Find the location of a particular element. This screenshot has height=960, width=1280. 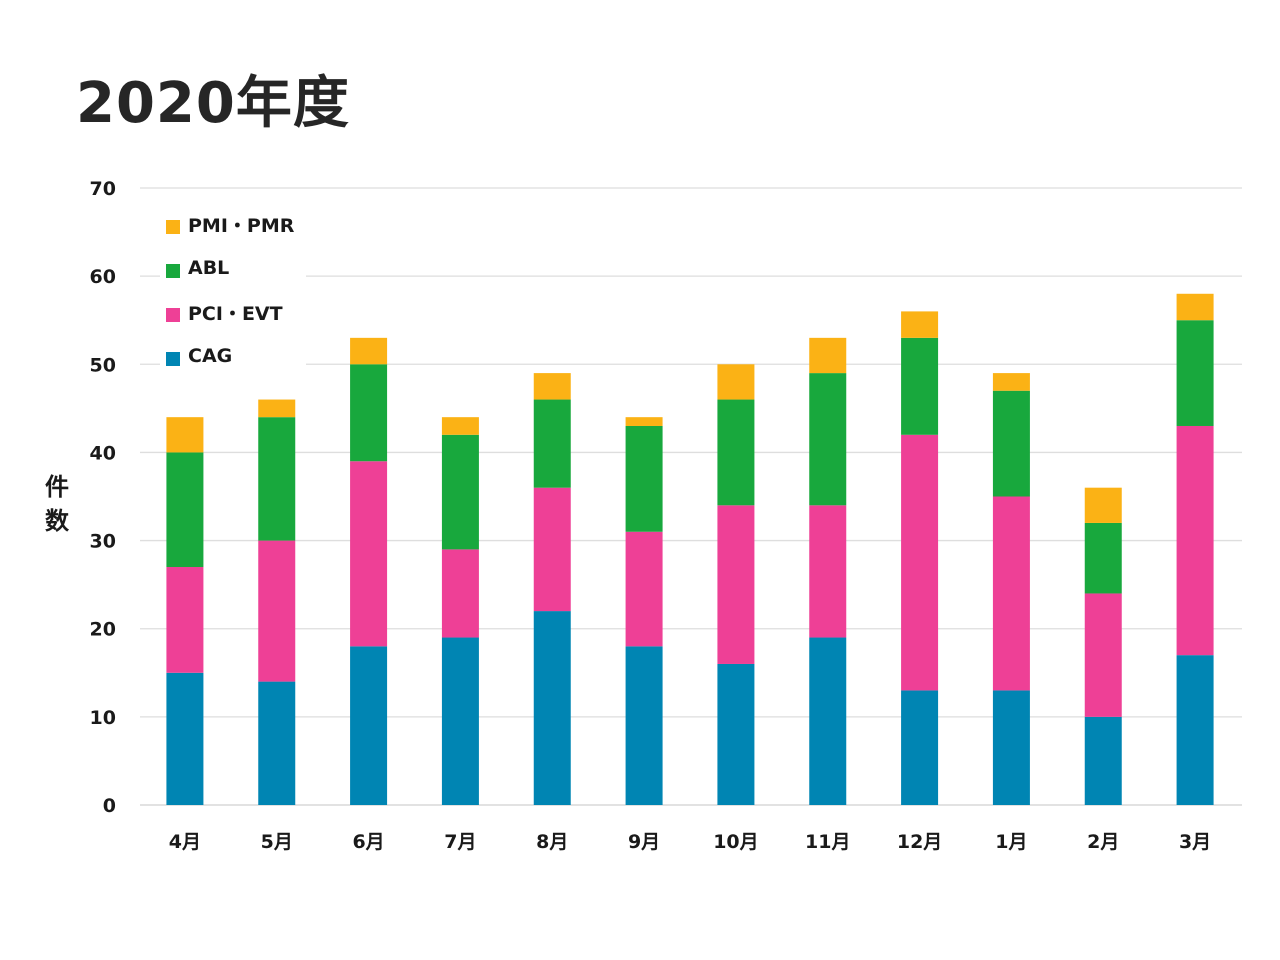

x-tick-label: 12月 is located at coordinates (919, 842).